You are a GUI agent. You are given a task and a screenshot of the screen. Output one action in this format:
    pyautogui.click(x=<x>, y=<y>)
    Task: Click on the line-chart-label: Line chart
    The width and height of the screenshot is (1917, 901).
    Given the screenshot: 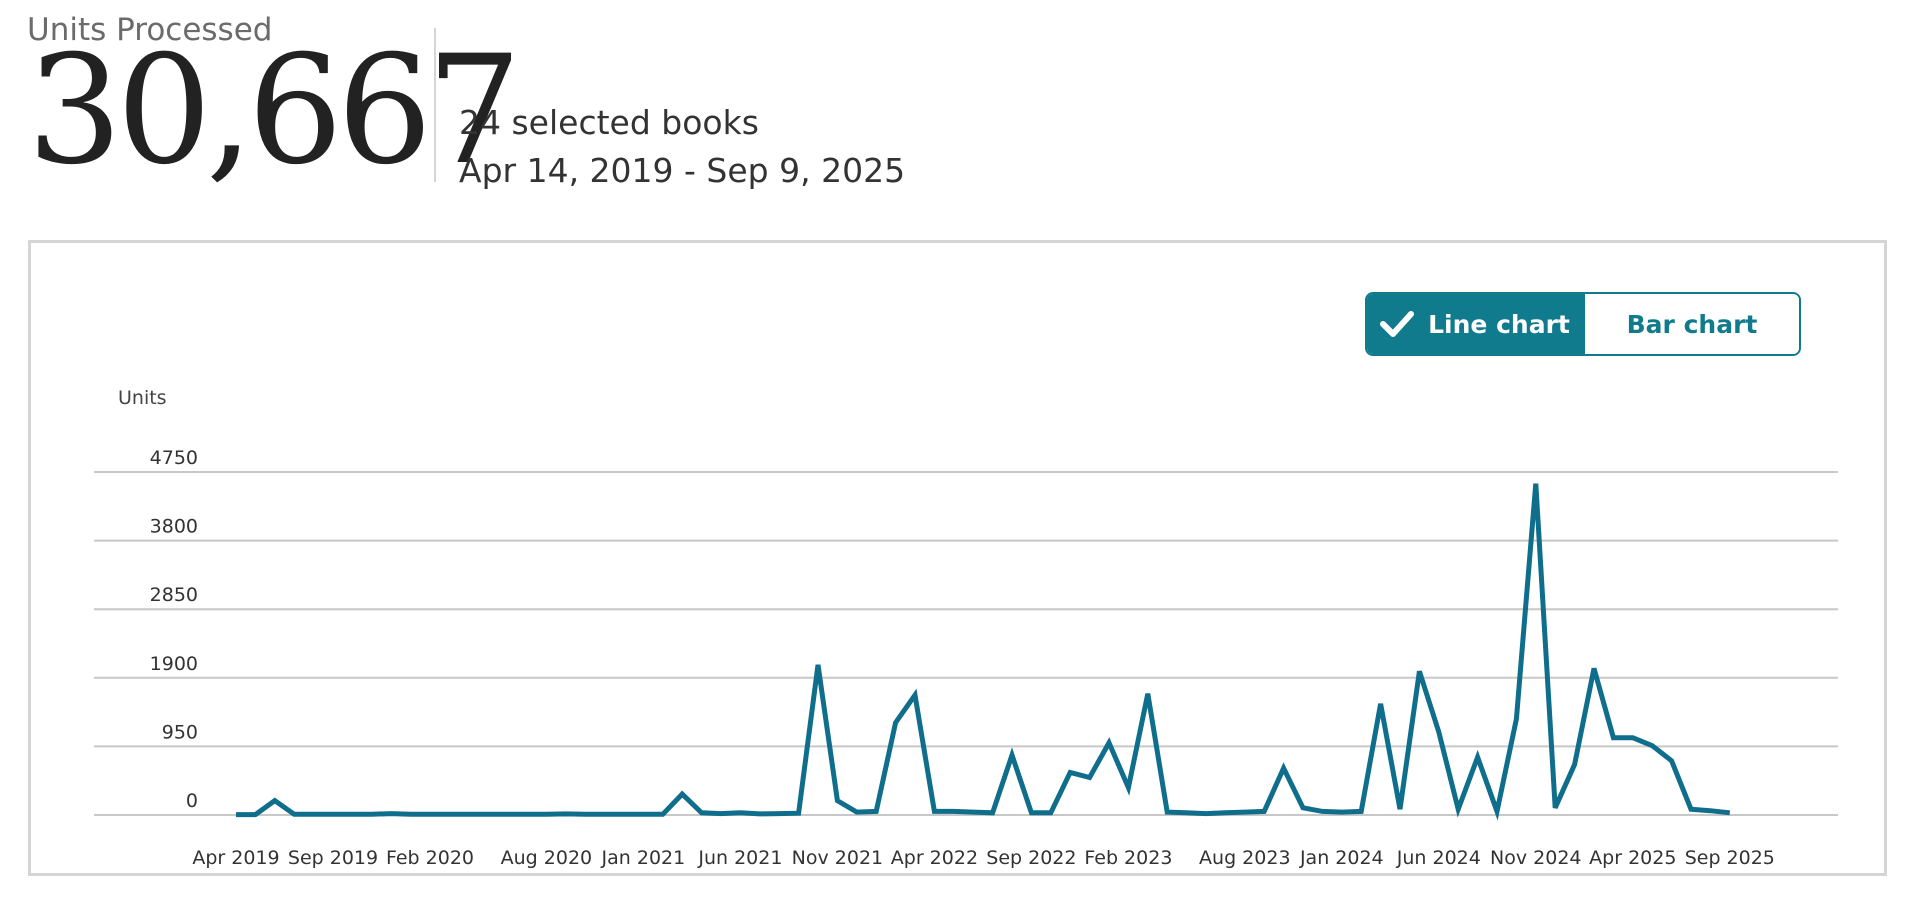 What is the action you would take?
    pyautogui.click(x=1499, y=324)
    